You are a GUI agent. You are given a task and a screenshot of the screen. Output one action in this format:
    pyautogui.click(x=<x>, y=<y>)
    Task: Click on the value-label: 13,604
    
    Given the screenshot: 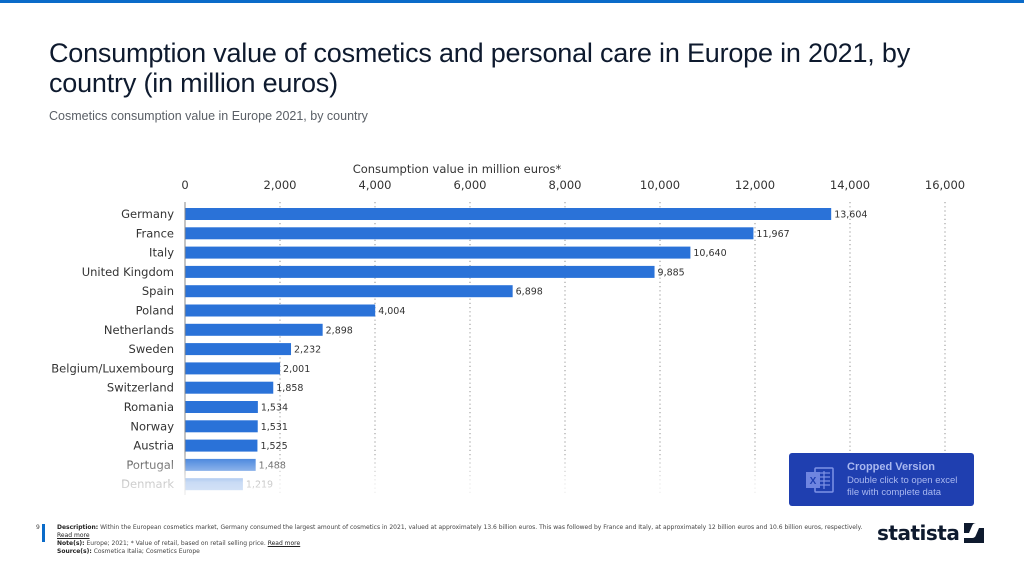 What is the action you would take?
    pyautogui.click(x=850, y=215)
    